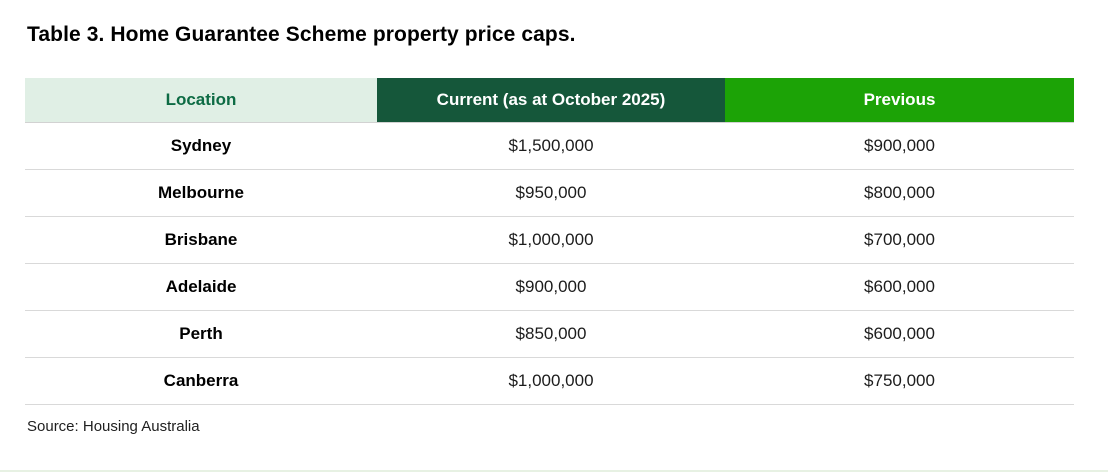 The height and width of the screenshot is (476, 1108). Describe the element at coordinates (554, 471) in the screenshot. I see `bottom-accent-bar` at that location.